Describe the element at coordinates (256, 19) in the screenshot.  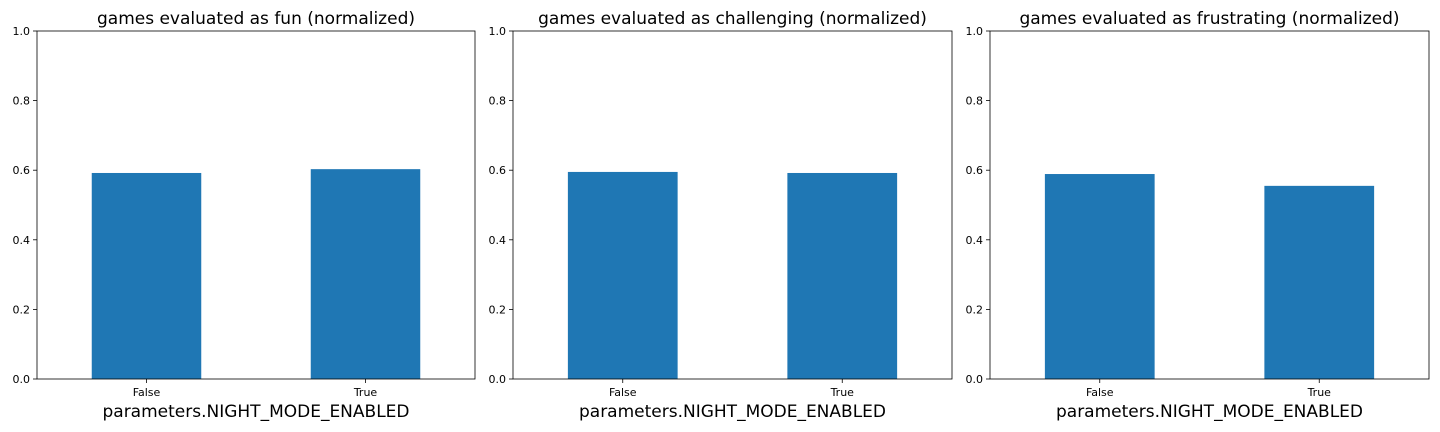
I see `chart-title: games evaluated as fun (normalized)` at that location.